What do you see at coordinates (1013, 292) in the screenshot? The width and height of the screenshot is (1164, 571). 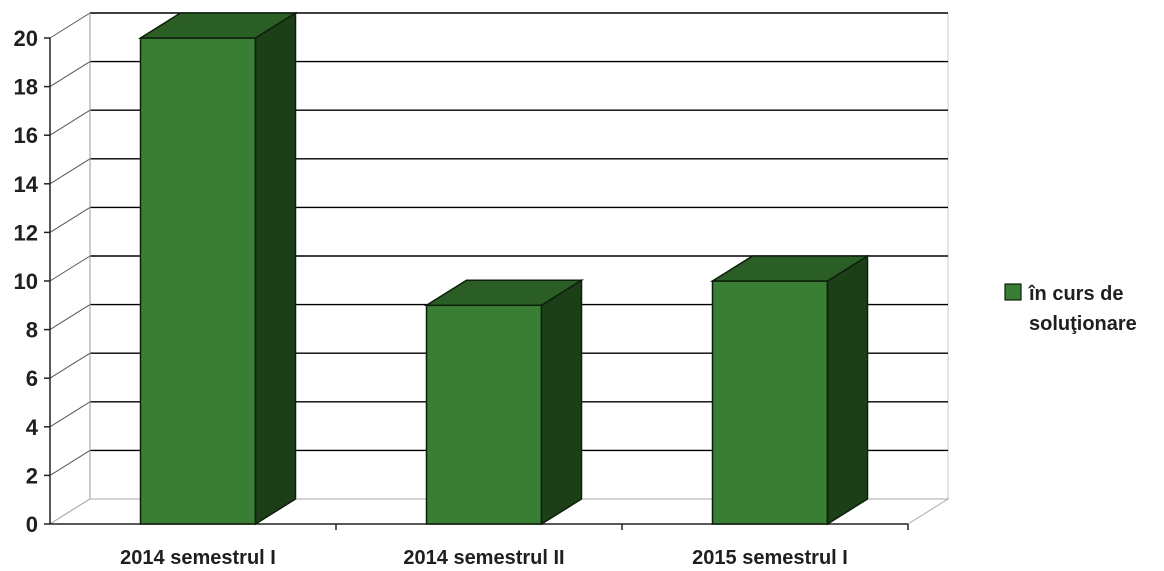 I see `legend-swatch` at bounding box center [1013, 292].